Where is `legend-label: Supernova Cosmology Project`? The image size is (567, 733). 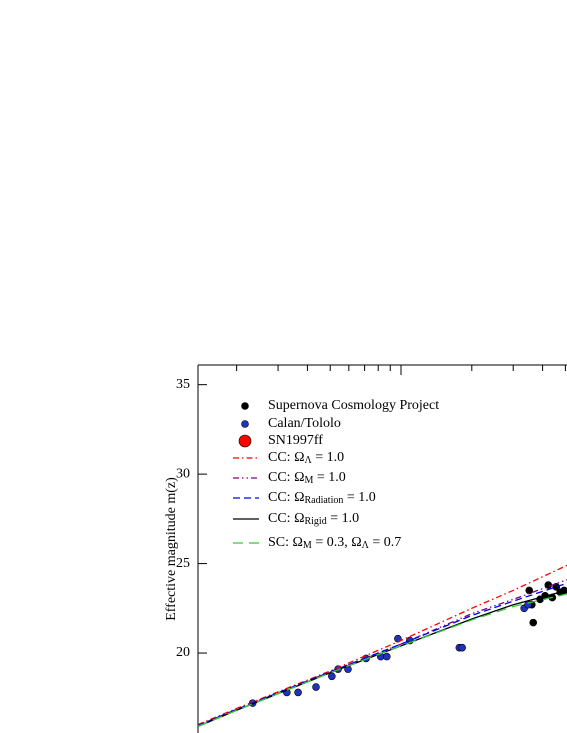
legend-label: Supernova Cosmology Project is located at coordinates (353, 405).